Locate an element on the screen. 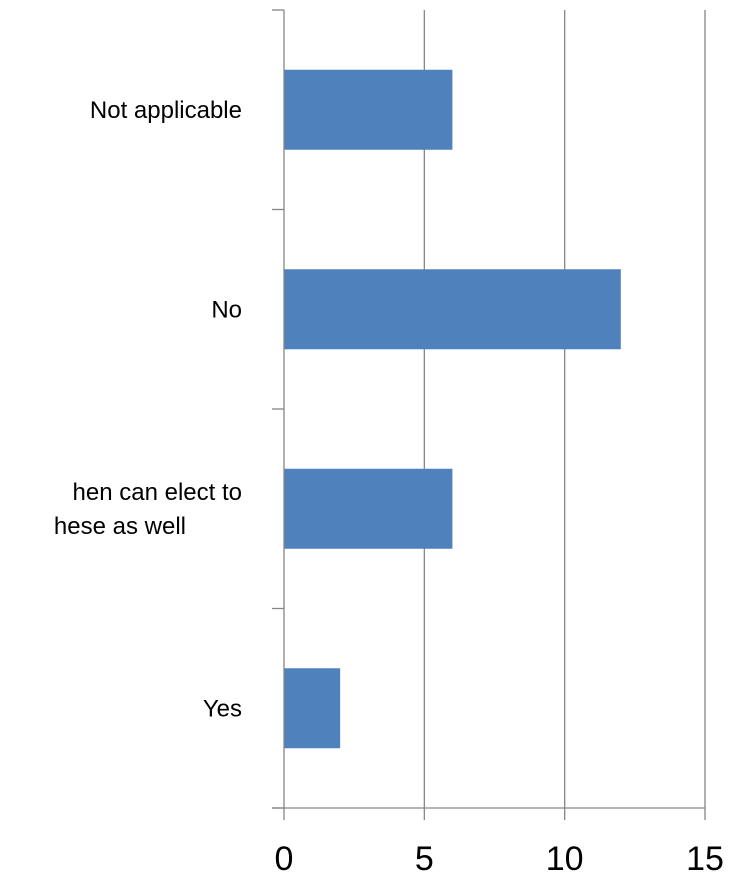 The image size is (731, 889). category-label-0-0: Yes is located at coordinates (222, 708).